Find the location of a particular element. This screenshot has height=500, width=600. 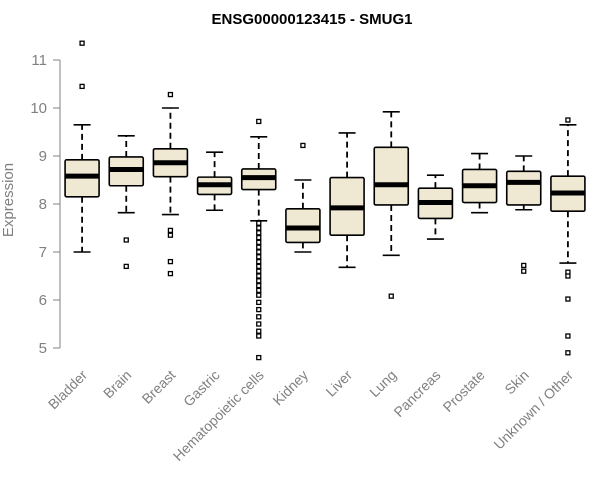

box-brain is located at coordinates (126, 202).